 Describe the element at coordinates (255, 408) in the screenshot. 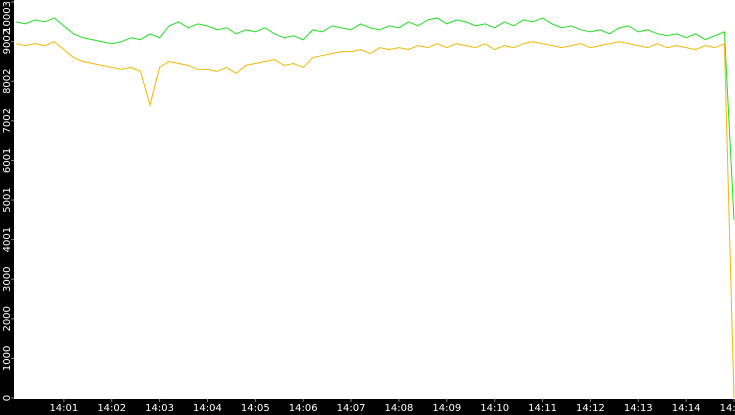

I see `x-tick-label: 14:05` at that location.